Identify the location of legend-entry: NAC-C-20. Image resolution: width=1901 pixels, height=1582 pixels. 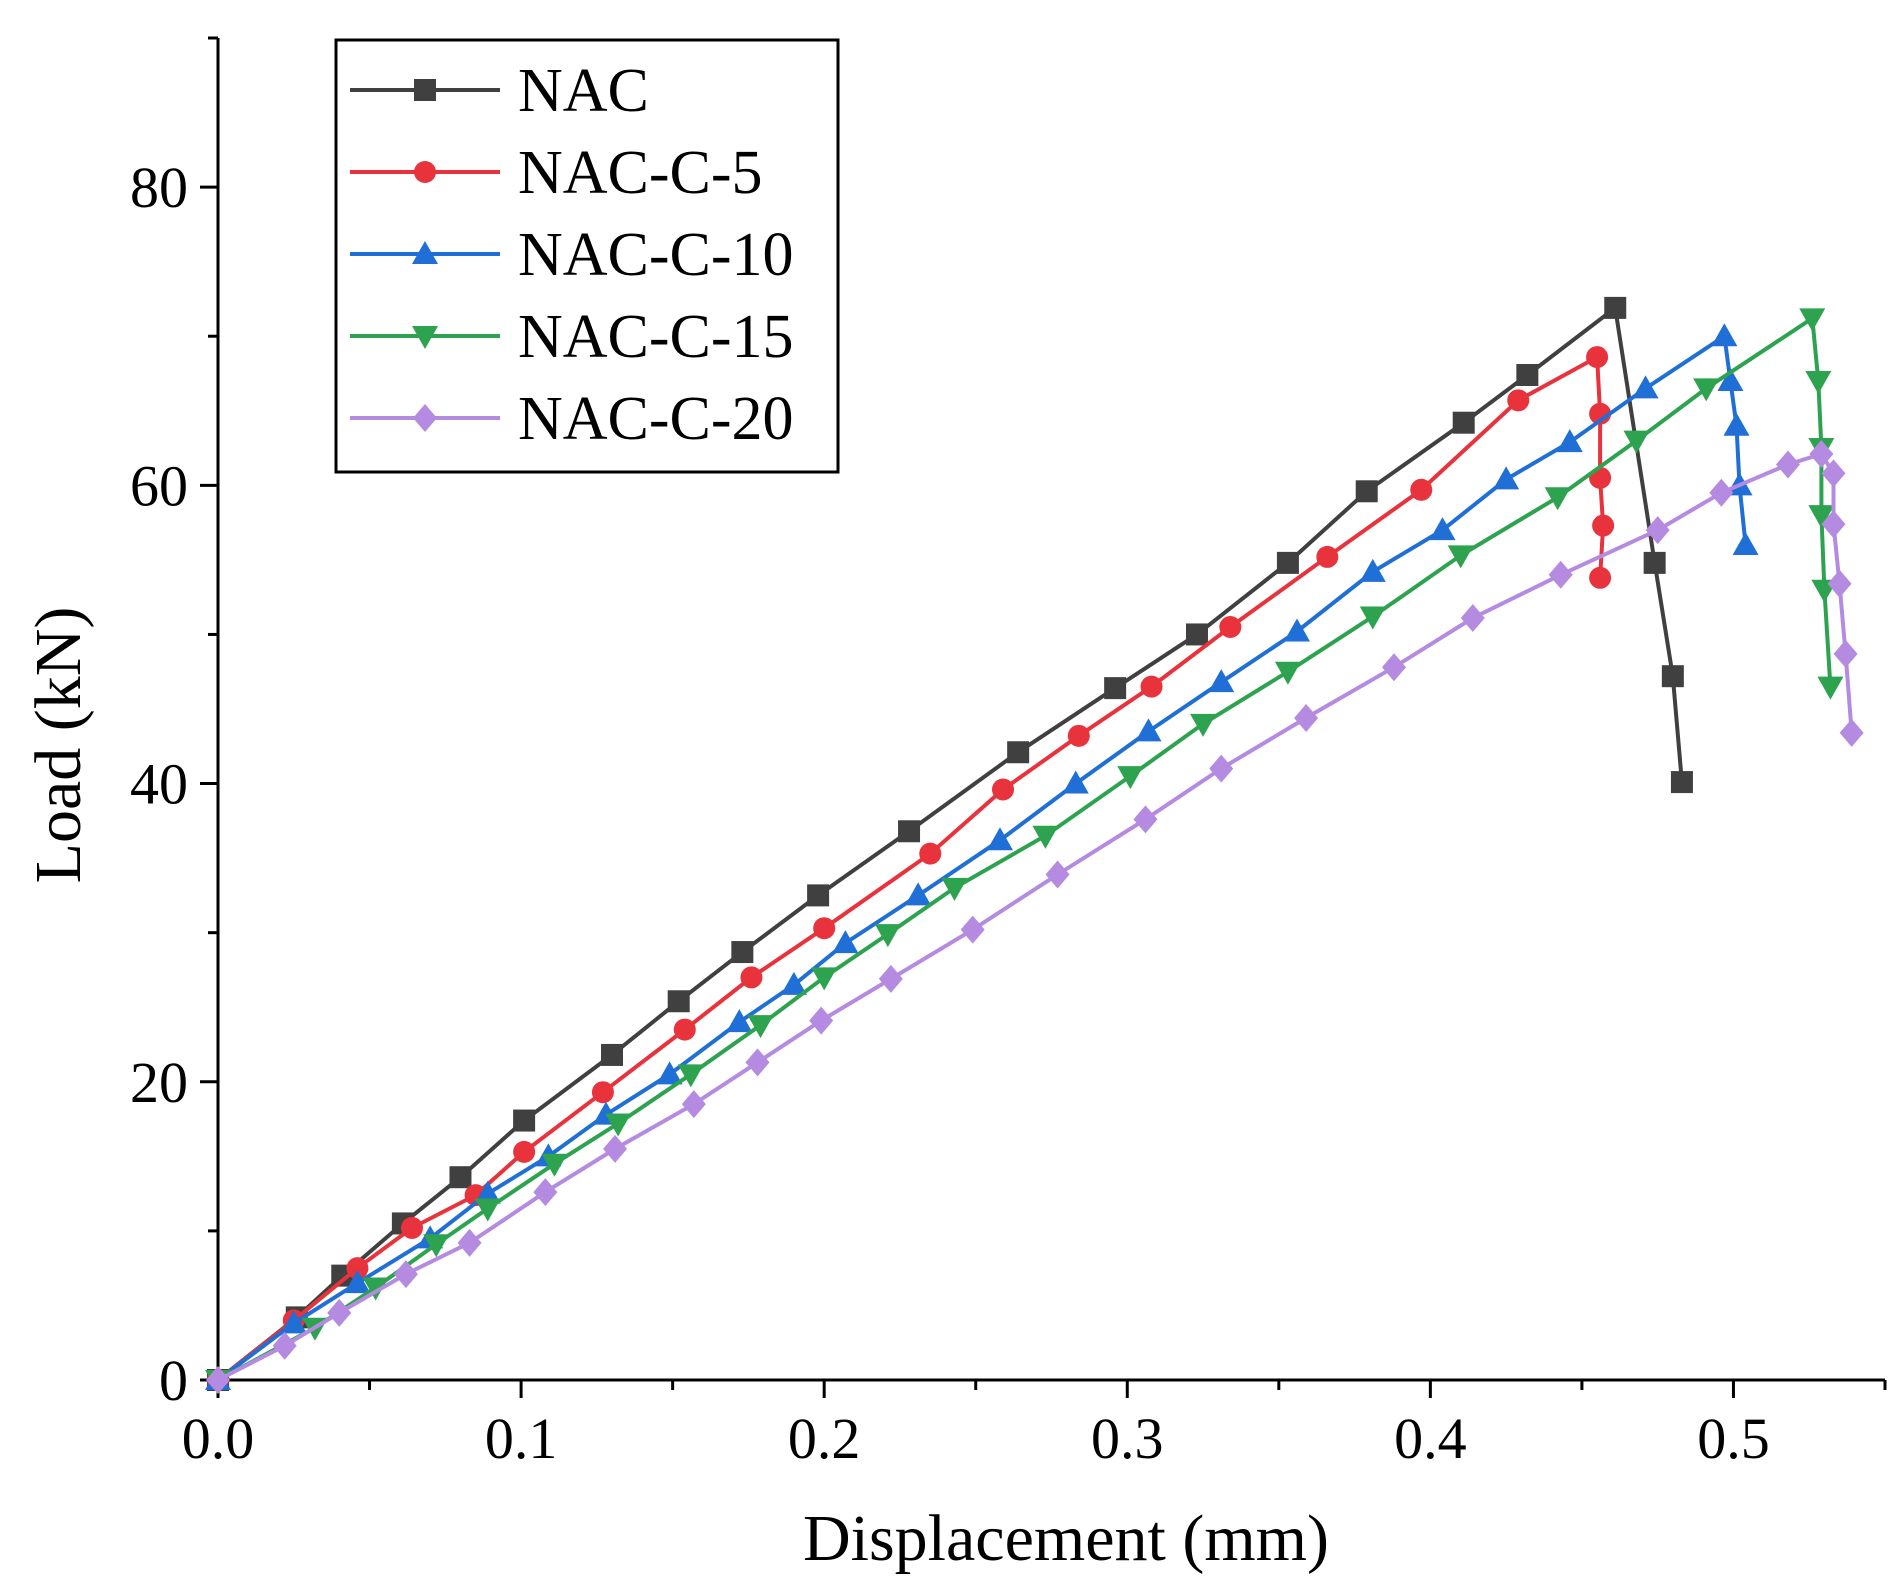
(572, 419).